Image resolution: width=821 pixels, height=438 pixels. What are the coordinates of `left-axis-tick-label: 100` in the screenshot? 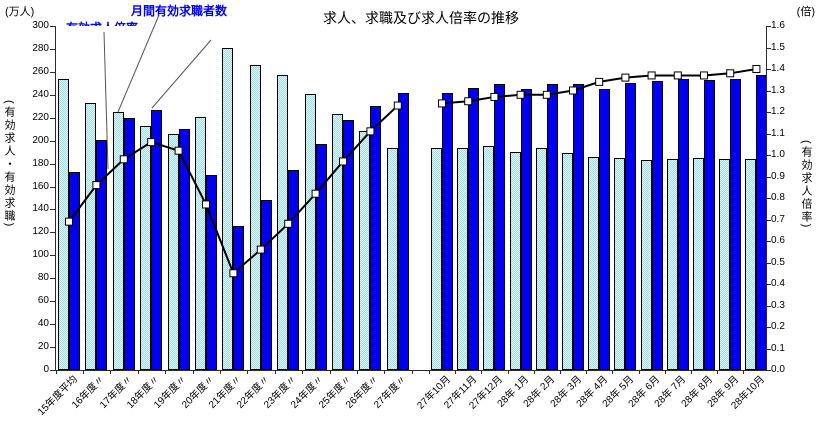 It's located at (40, 255).